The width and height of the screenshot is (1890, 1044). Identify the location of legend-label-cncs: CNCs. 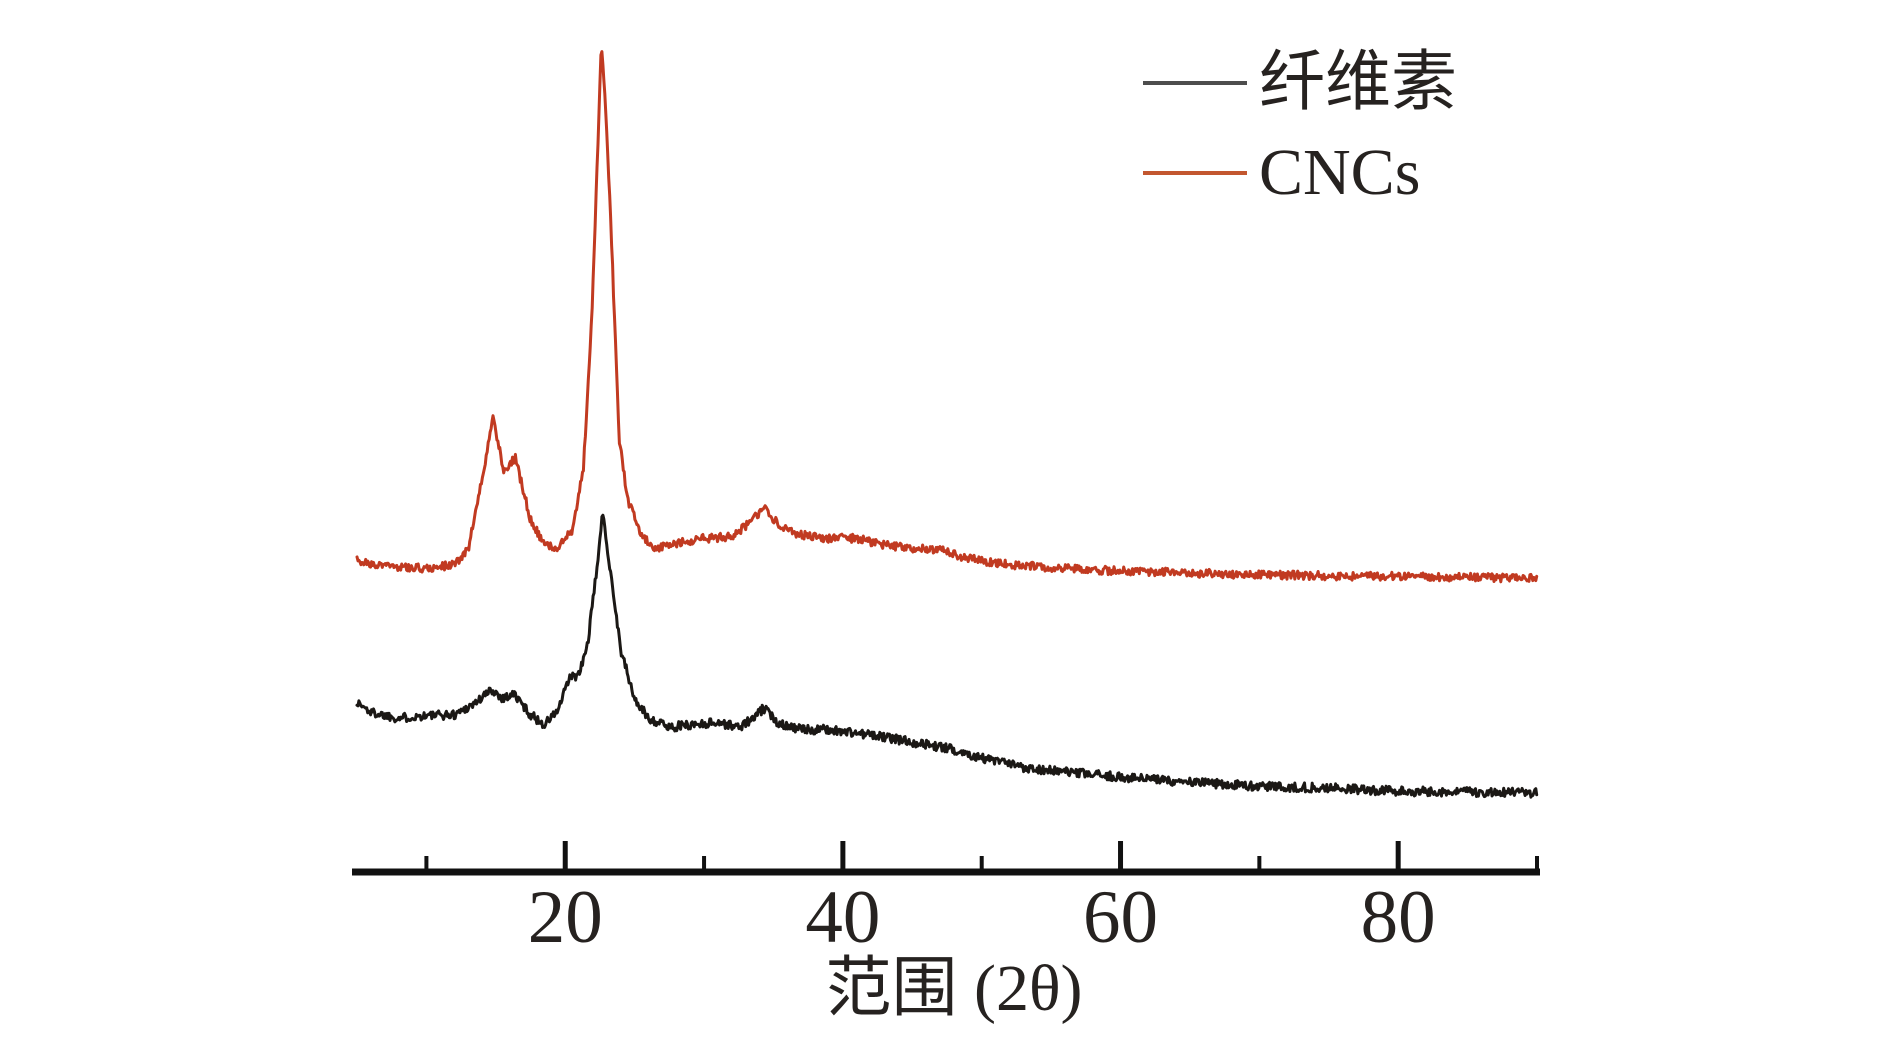
(1340, 172).